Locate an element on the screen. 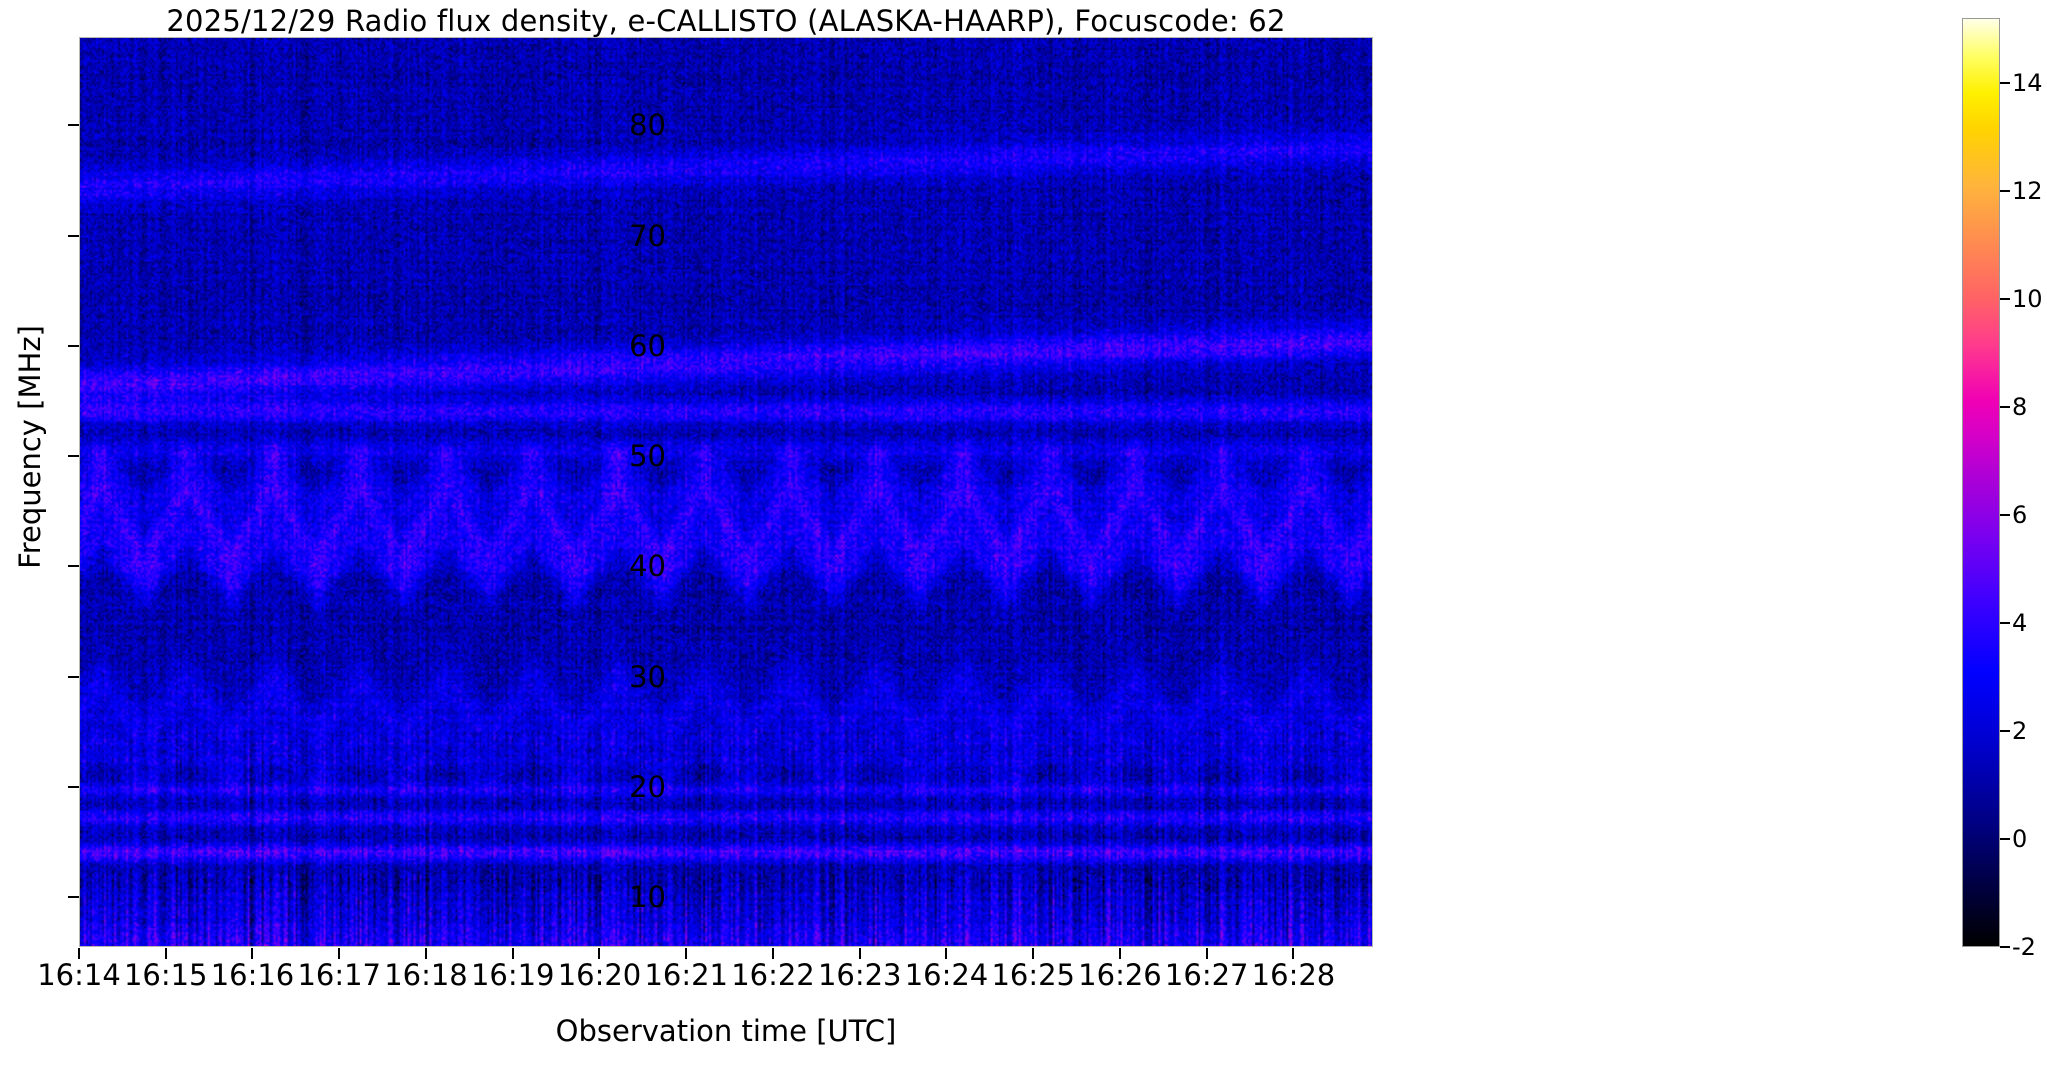  y-axis-tick-label: 40 is located at coordinates (647, 566).